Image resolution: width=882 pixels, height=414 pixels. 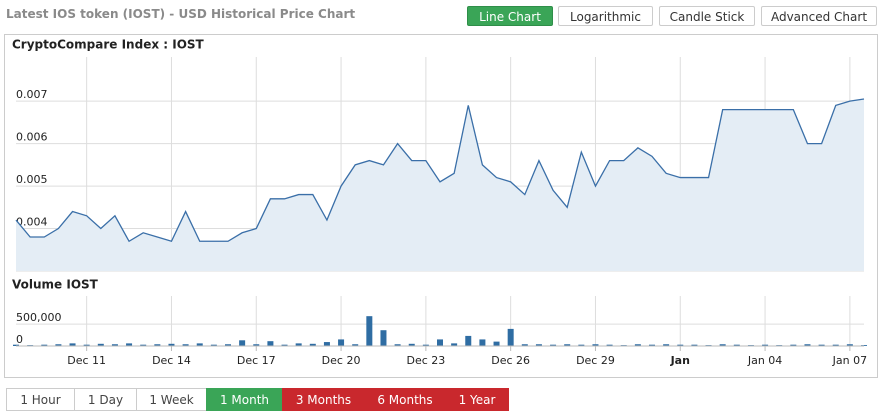 I want to click on advanced-chart-button: Advanced Chart, so click(x=819, y=16).